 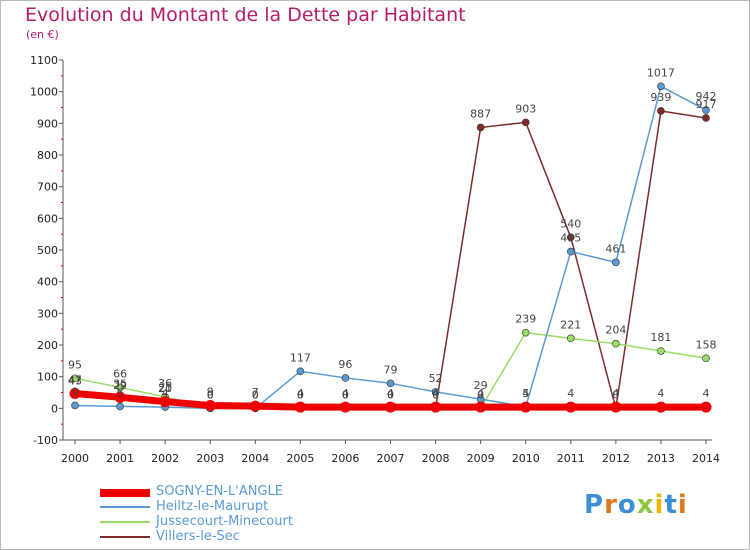 I want to click on legend-swatch-sogny, so click(x=125, y=493).